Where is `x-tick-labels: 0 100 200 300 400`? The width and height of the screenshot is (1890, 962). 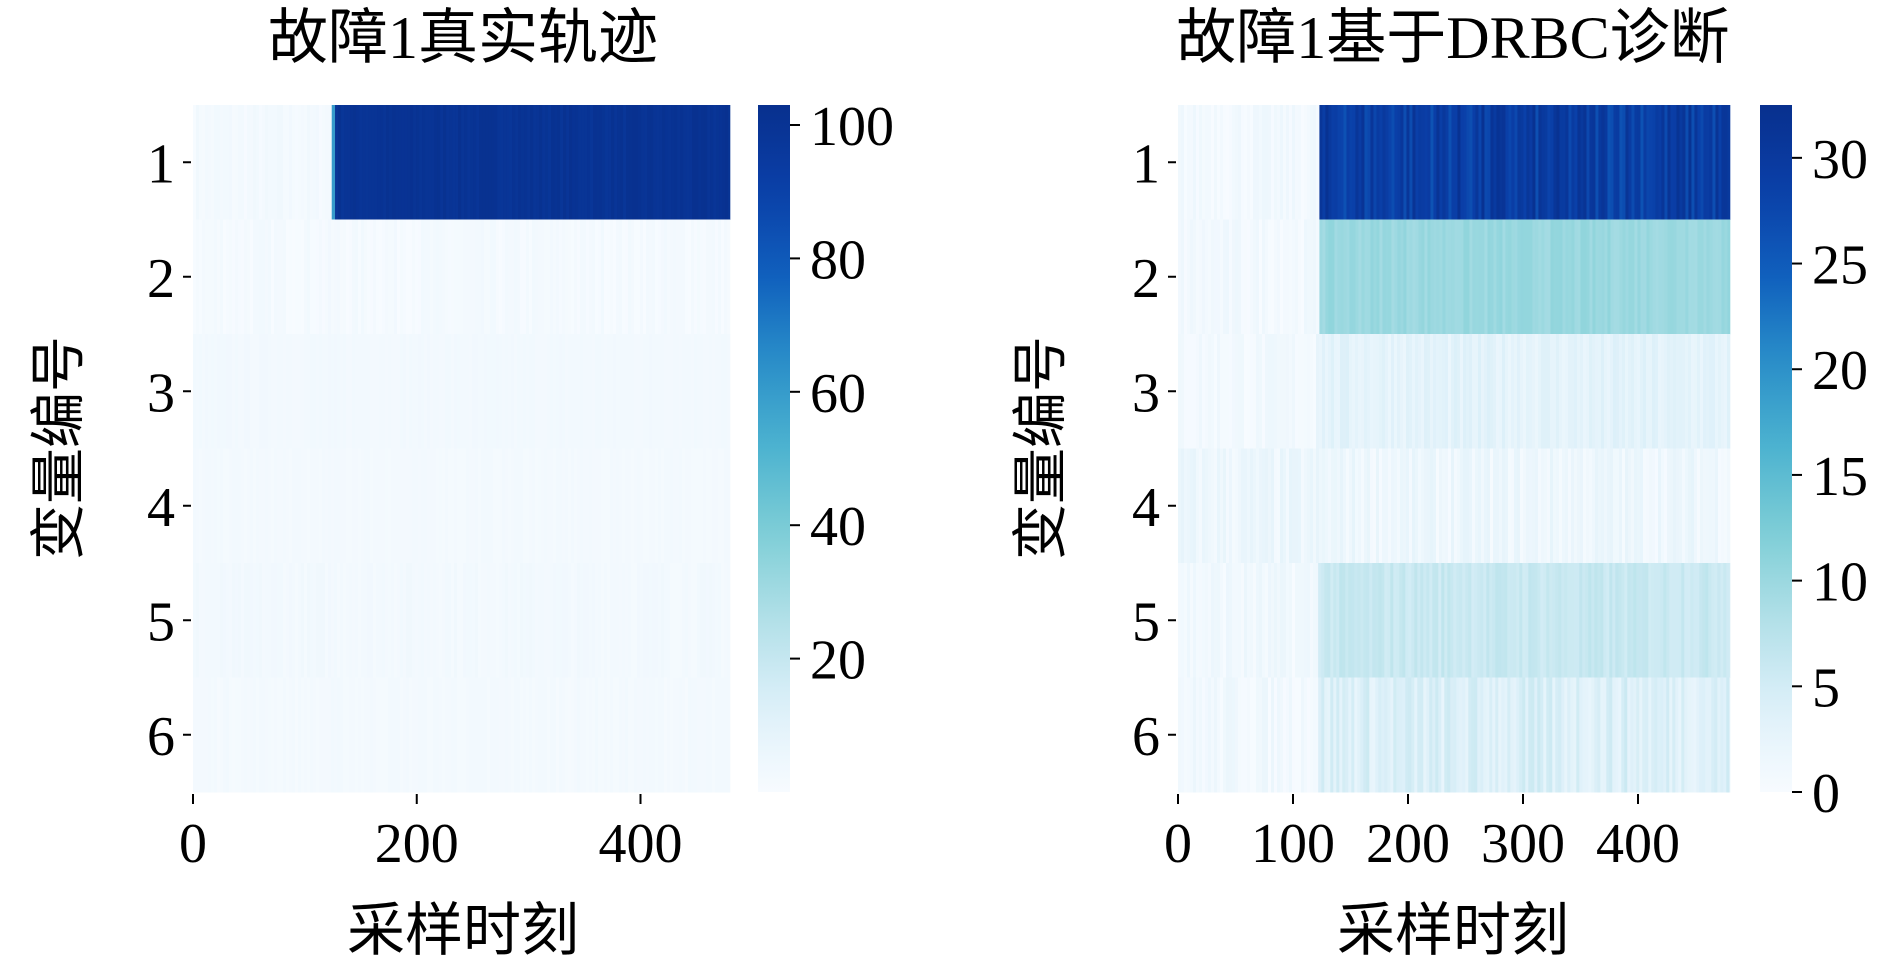 x-tick-labels: 0 100 200 300 400 is located at coordinates (1422, 834).